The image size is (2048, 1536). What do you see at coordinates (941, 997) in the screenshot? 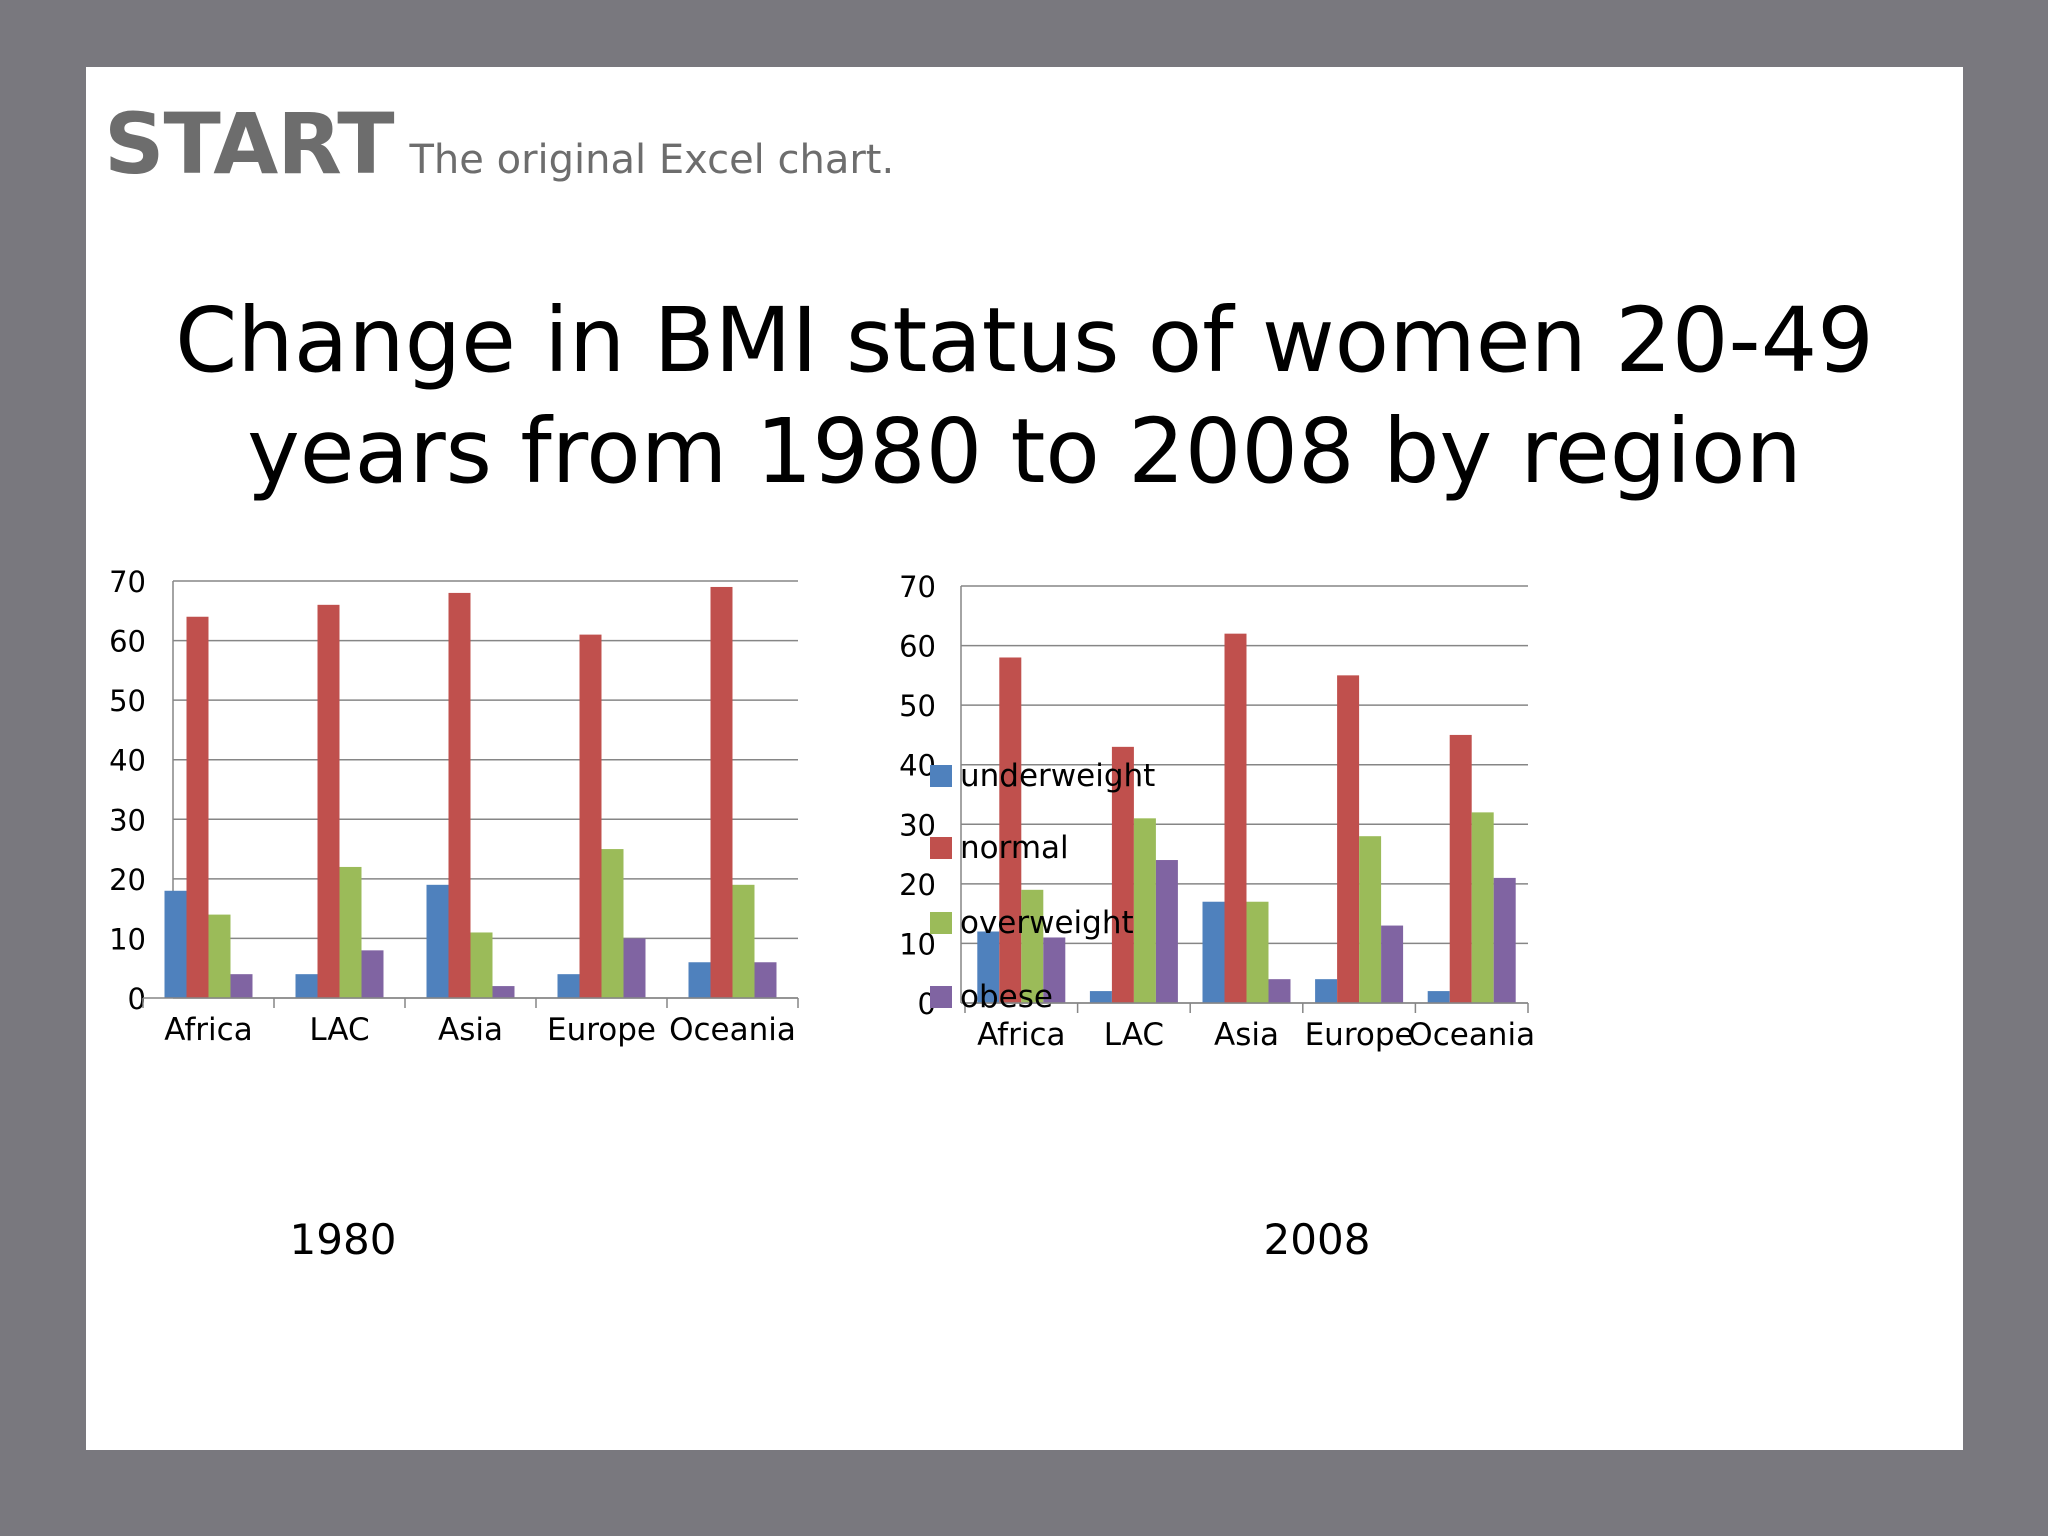
I see `legend-swatch-obese` at bounding box center [941, 997].